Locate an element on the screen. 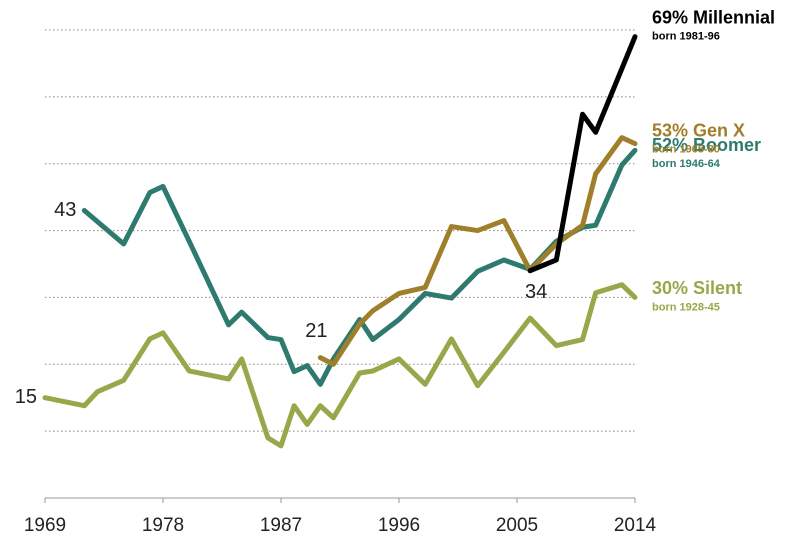  series-label: 69% Millennial is located at coordinates (713, 17).